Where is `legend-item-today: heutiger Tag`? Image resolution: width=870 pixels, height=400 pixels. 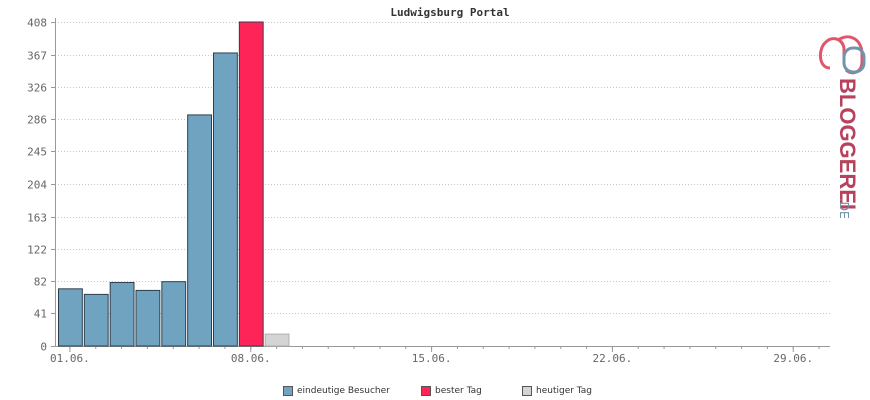 legend-item-today: heutiger Tag is located at coordinates (557, 391).